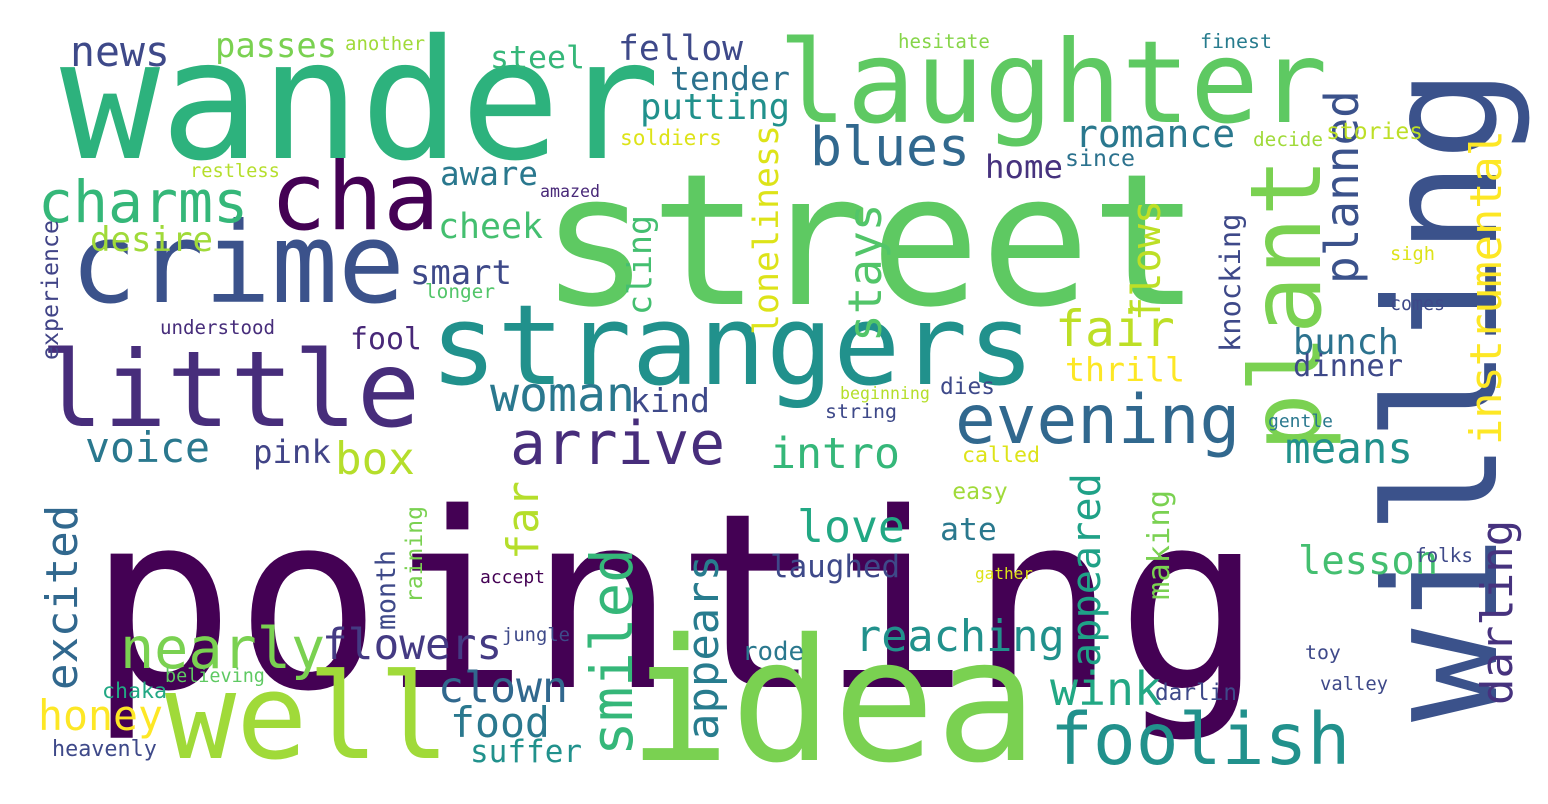 This screenshot has width=1548, height=804. Describe the element at coordinates (526, 751) in the screenshot. I see `word-suffer: suffer` at that location.